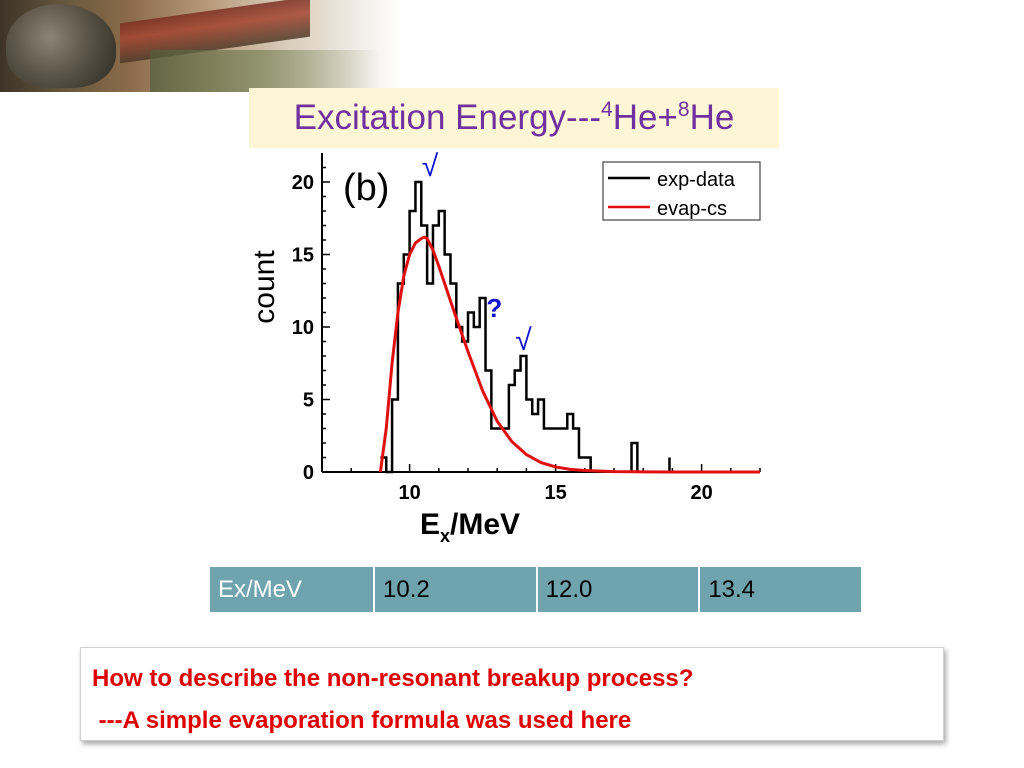  I want to click on x-tick-label: 20, so click(701, 493).